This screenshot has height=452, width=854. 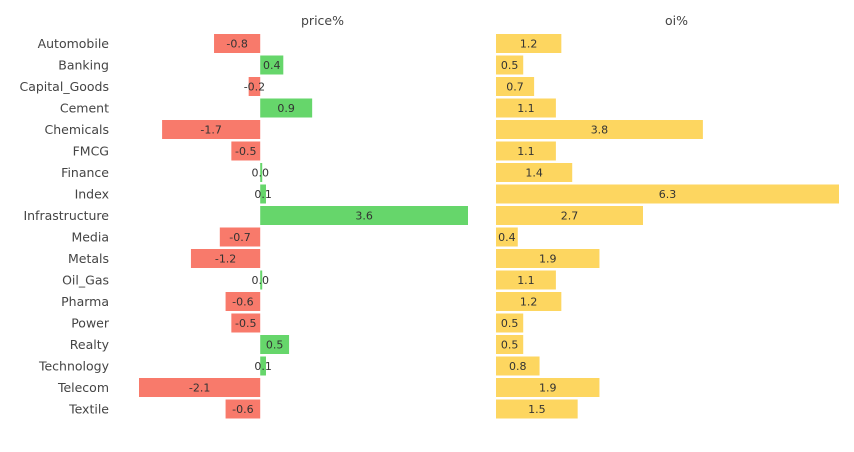 I want to click on price-value-label: 3.6, so click(x=364, y=216).